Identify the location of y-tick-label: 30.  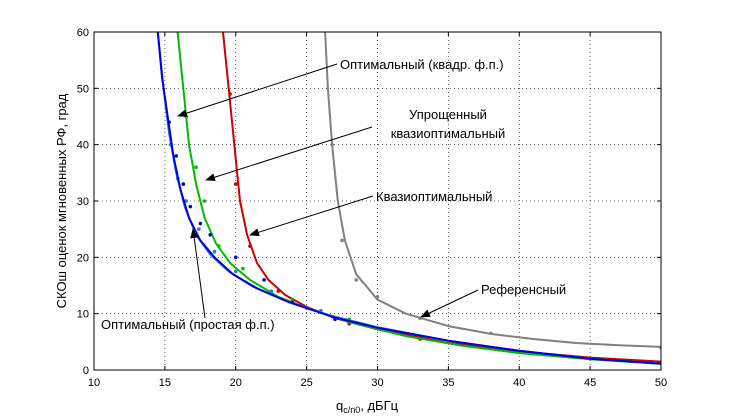
(83, 202).